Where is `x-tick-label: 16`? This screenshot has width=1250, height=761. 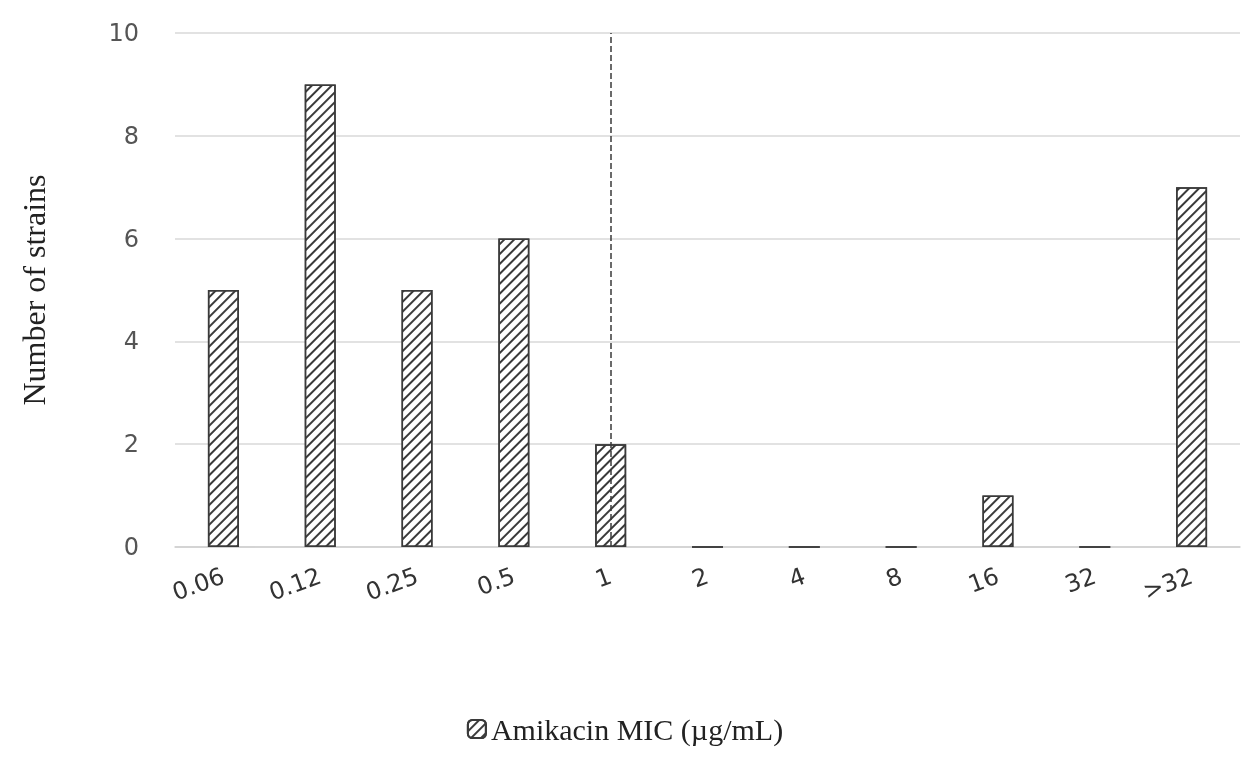
x-tick-label: 16 is located at coordinates (983, 580).